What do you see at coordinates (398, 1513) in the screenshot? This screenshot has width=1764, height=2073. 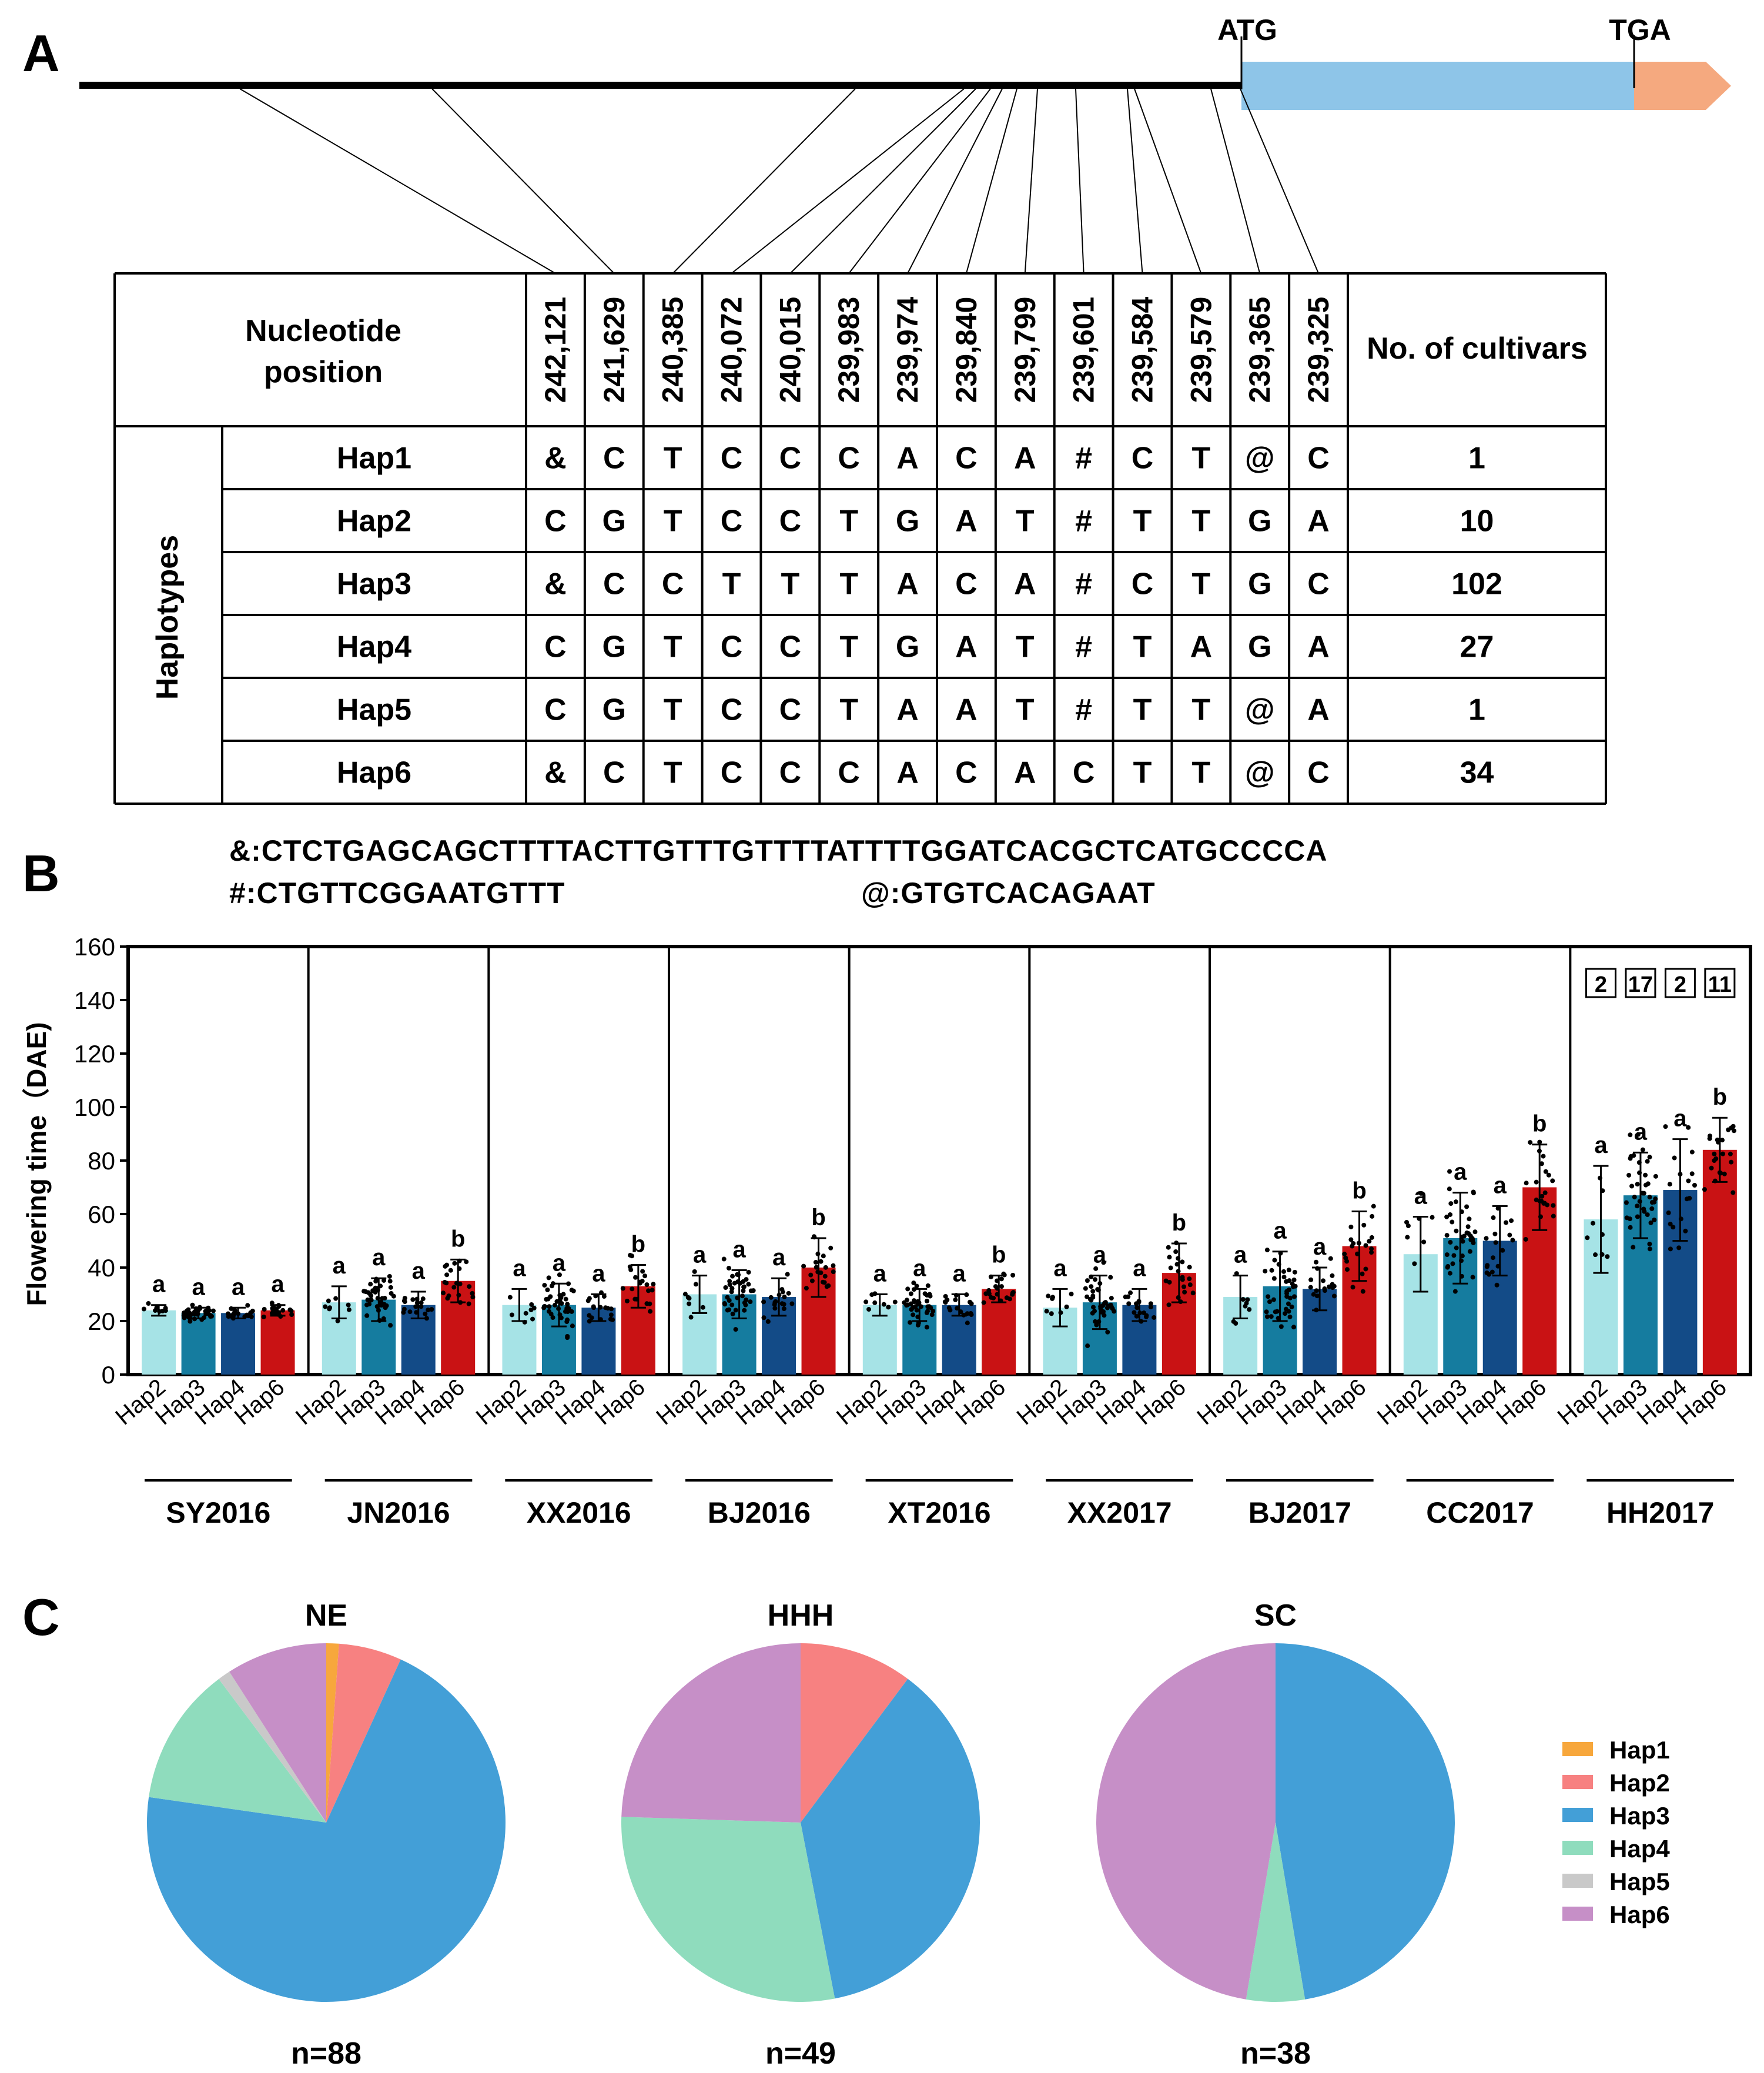 I see `environment-label: JN2016` at bounding box center [398, 1513].